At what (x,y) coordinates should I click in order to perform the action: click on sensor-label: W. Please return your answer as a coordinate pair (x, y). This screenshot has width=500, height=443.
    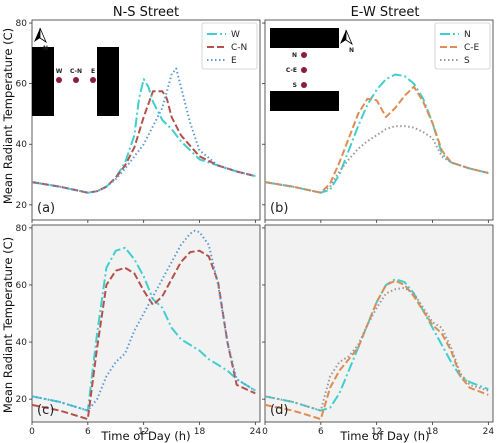
    Looking at the image, I should click on (59, 71).